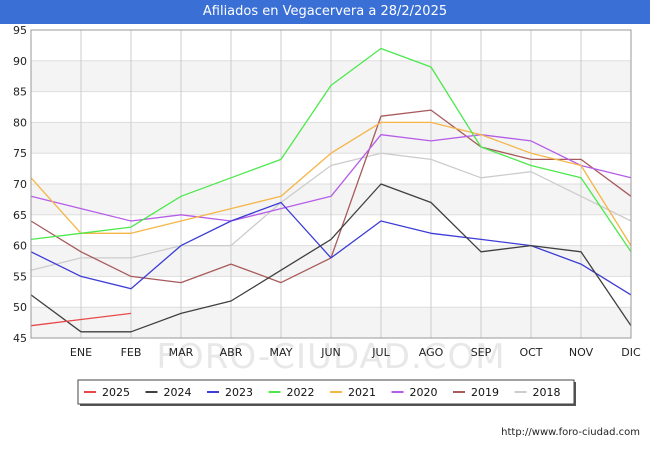 The height and width of the screenshot is (450, 650). What do you see at coordinates (547, 392) in the screenshot?
I see `legend-label-2018: 2018` at bounding box center [547, 392].